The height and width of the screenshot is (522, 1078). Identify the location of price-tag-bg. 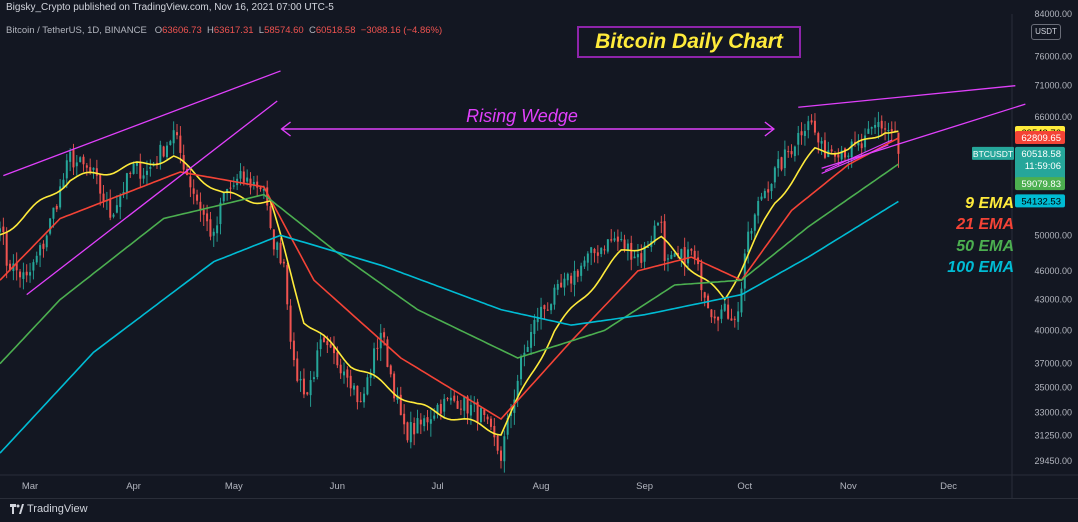
(1040, 184).